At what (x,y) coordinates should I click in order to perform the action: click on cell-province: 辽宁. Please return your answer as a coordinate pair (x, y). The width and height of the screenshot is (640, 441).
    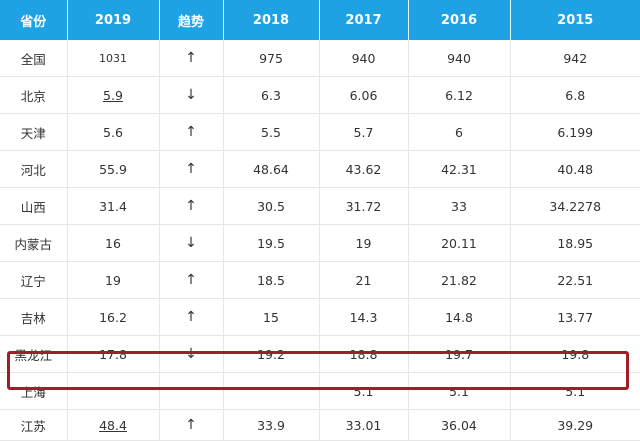
    Looking at the image, I should click on (34, 280).